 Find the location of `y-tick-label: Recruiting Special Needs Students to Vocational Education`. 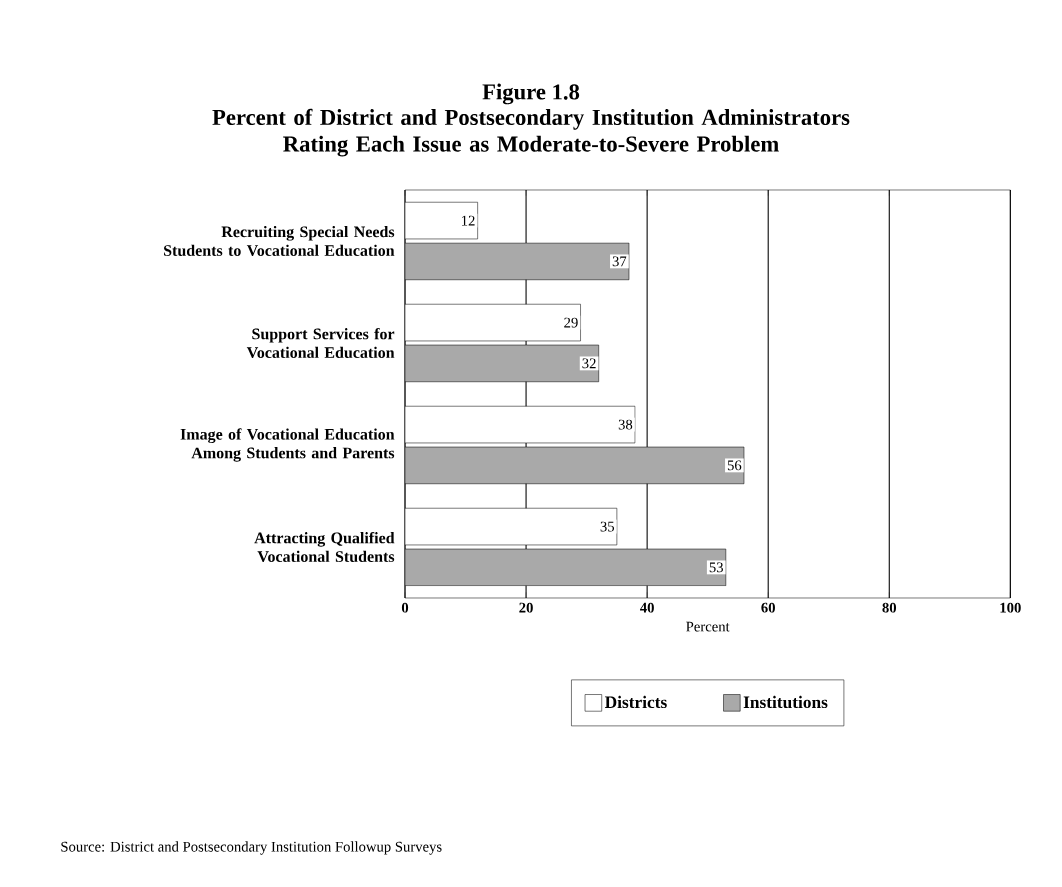

y-tick-label: Recruiting Special Needs Students to Vocational Education is located at coordinates (279, 241).